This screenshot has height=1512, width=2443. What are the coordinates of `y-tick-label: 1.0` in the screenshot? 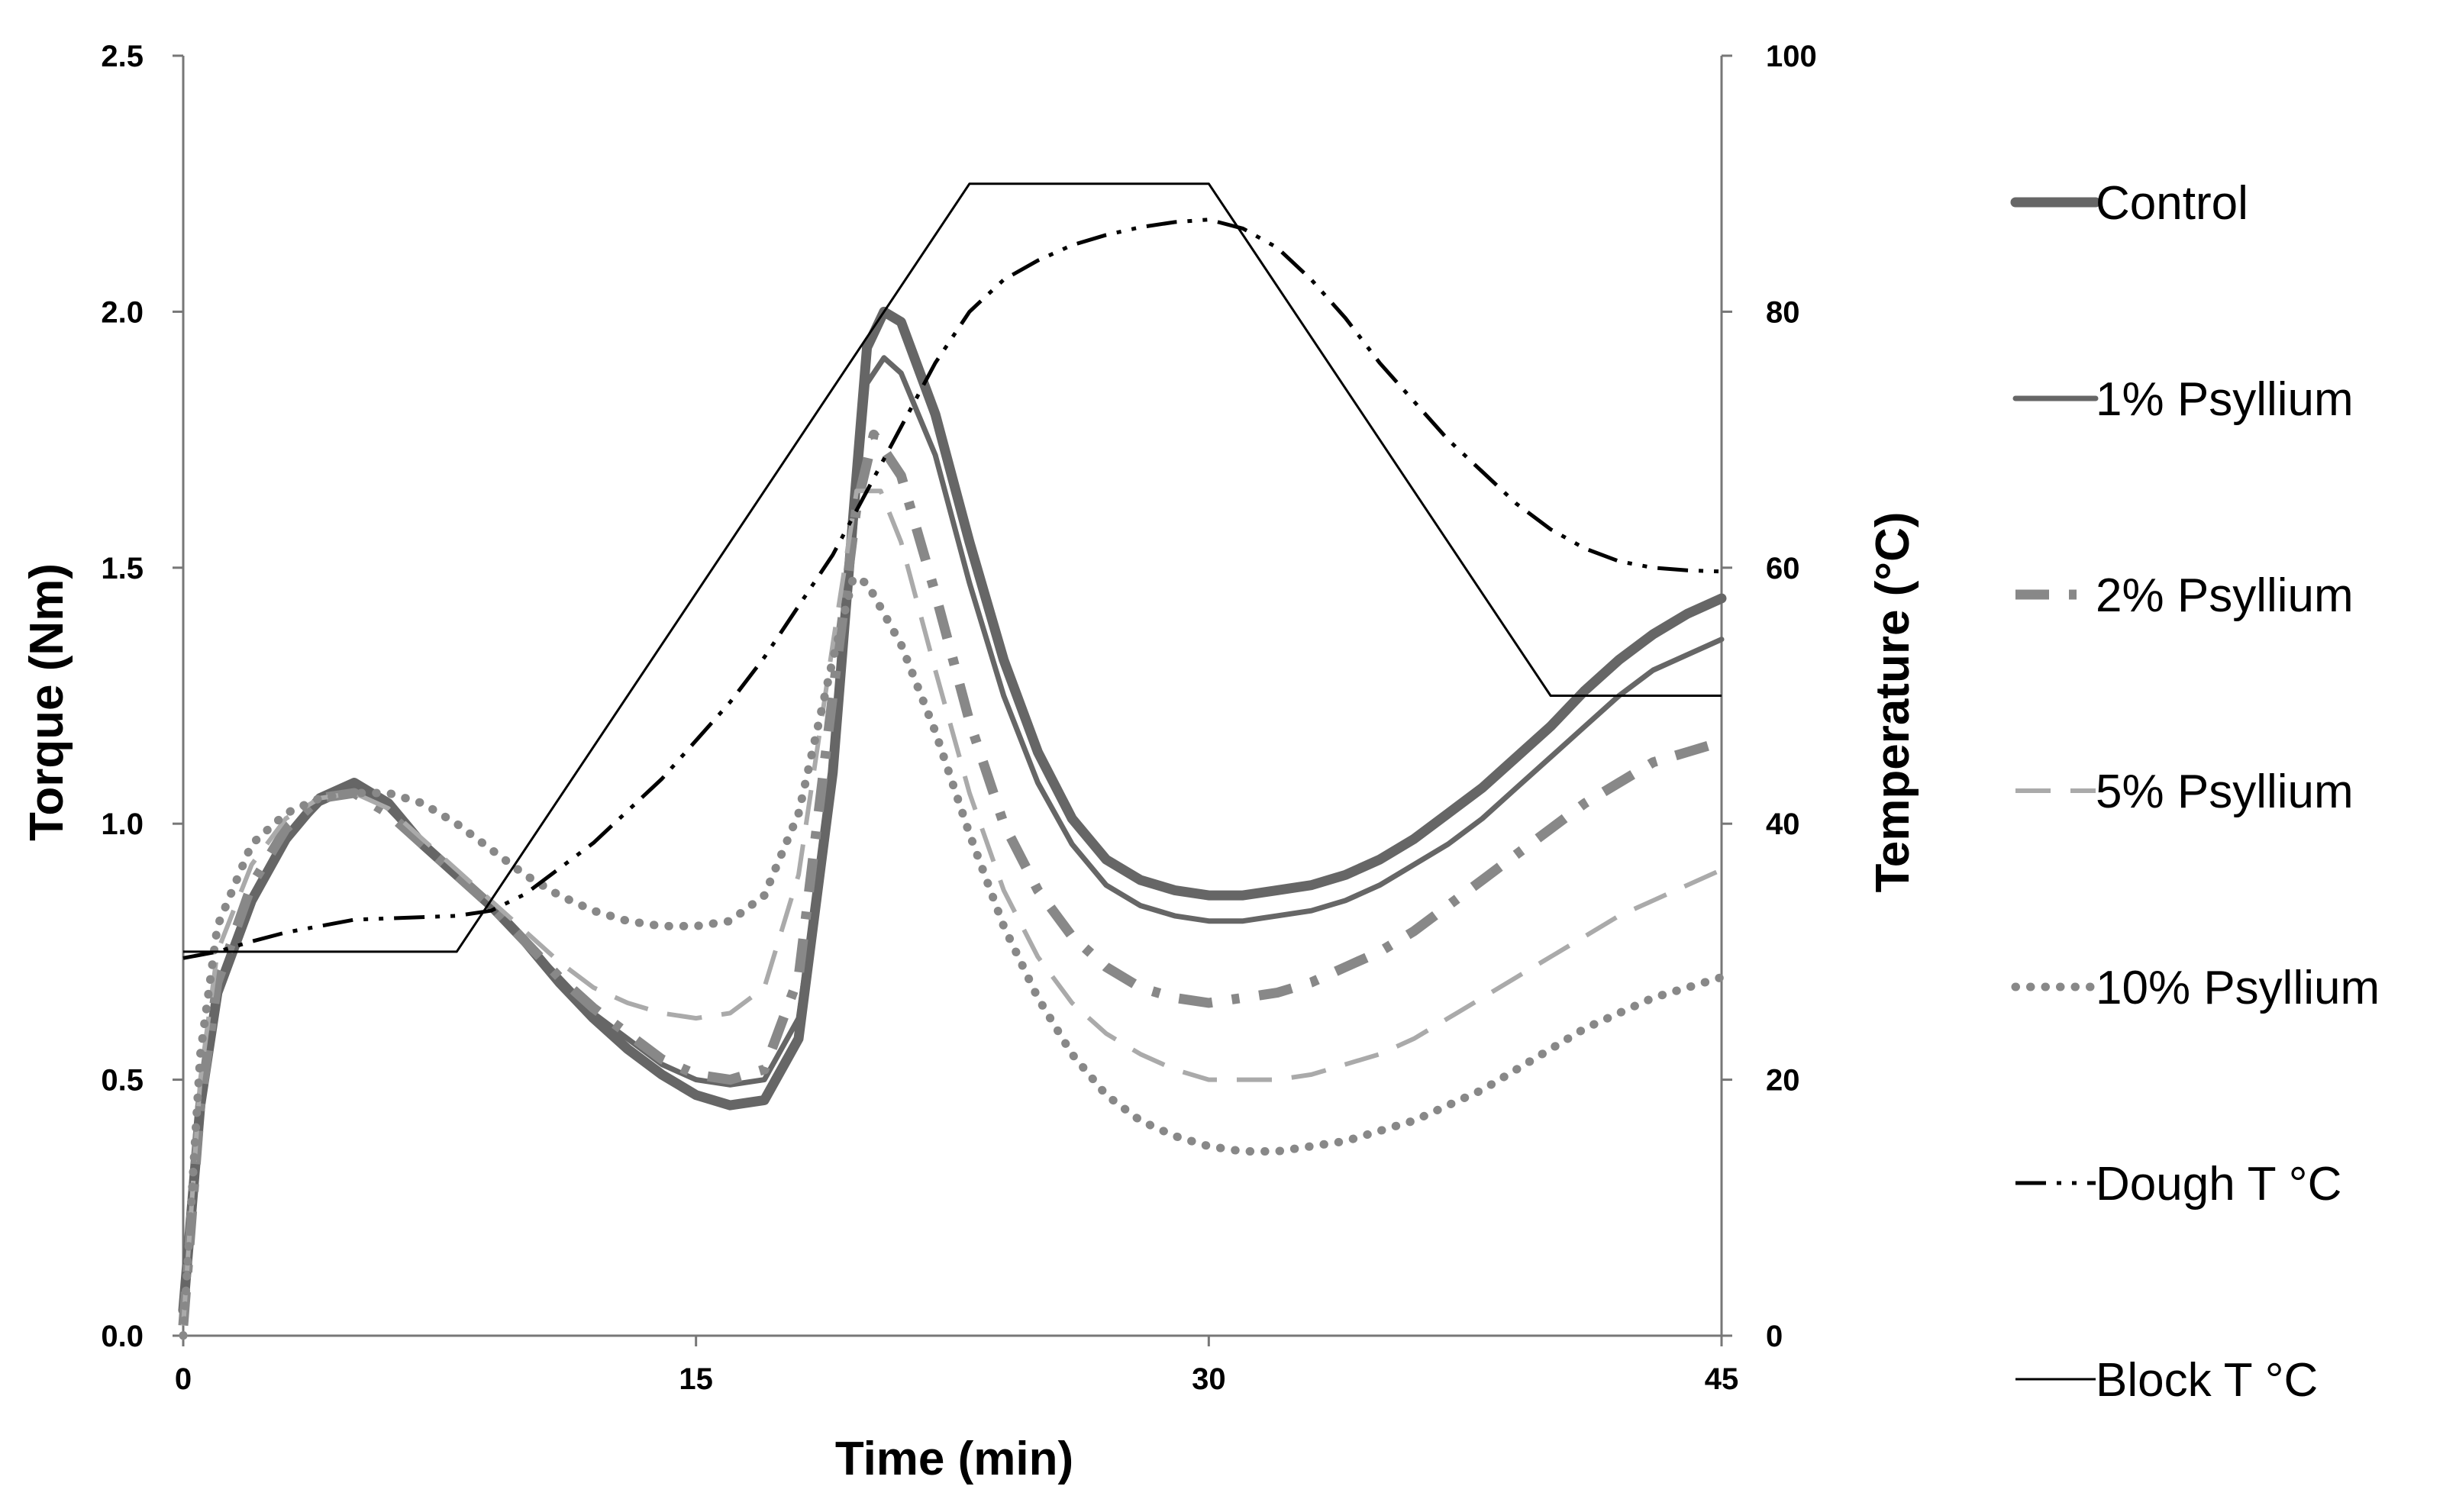 It's located at (122, 824).